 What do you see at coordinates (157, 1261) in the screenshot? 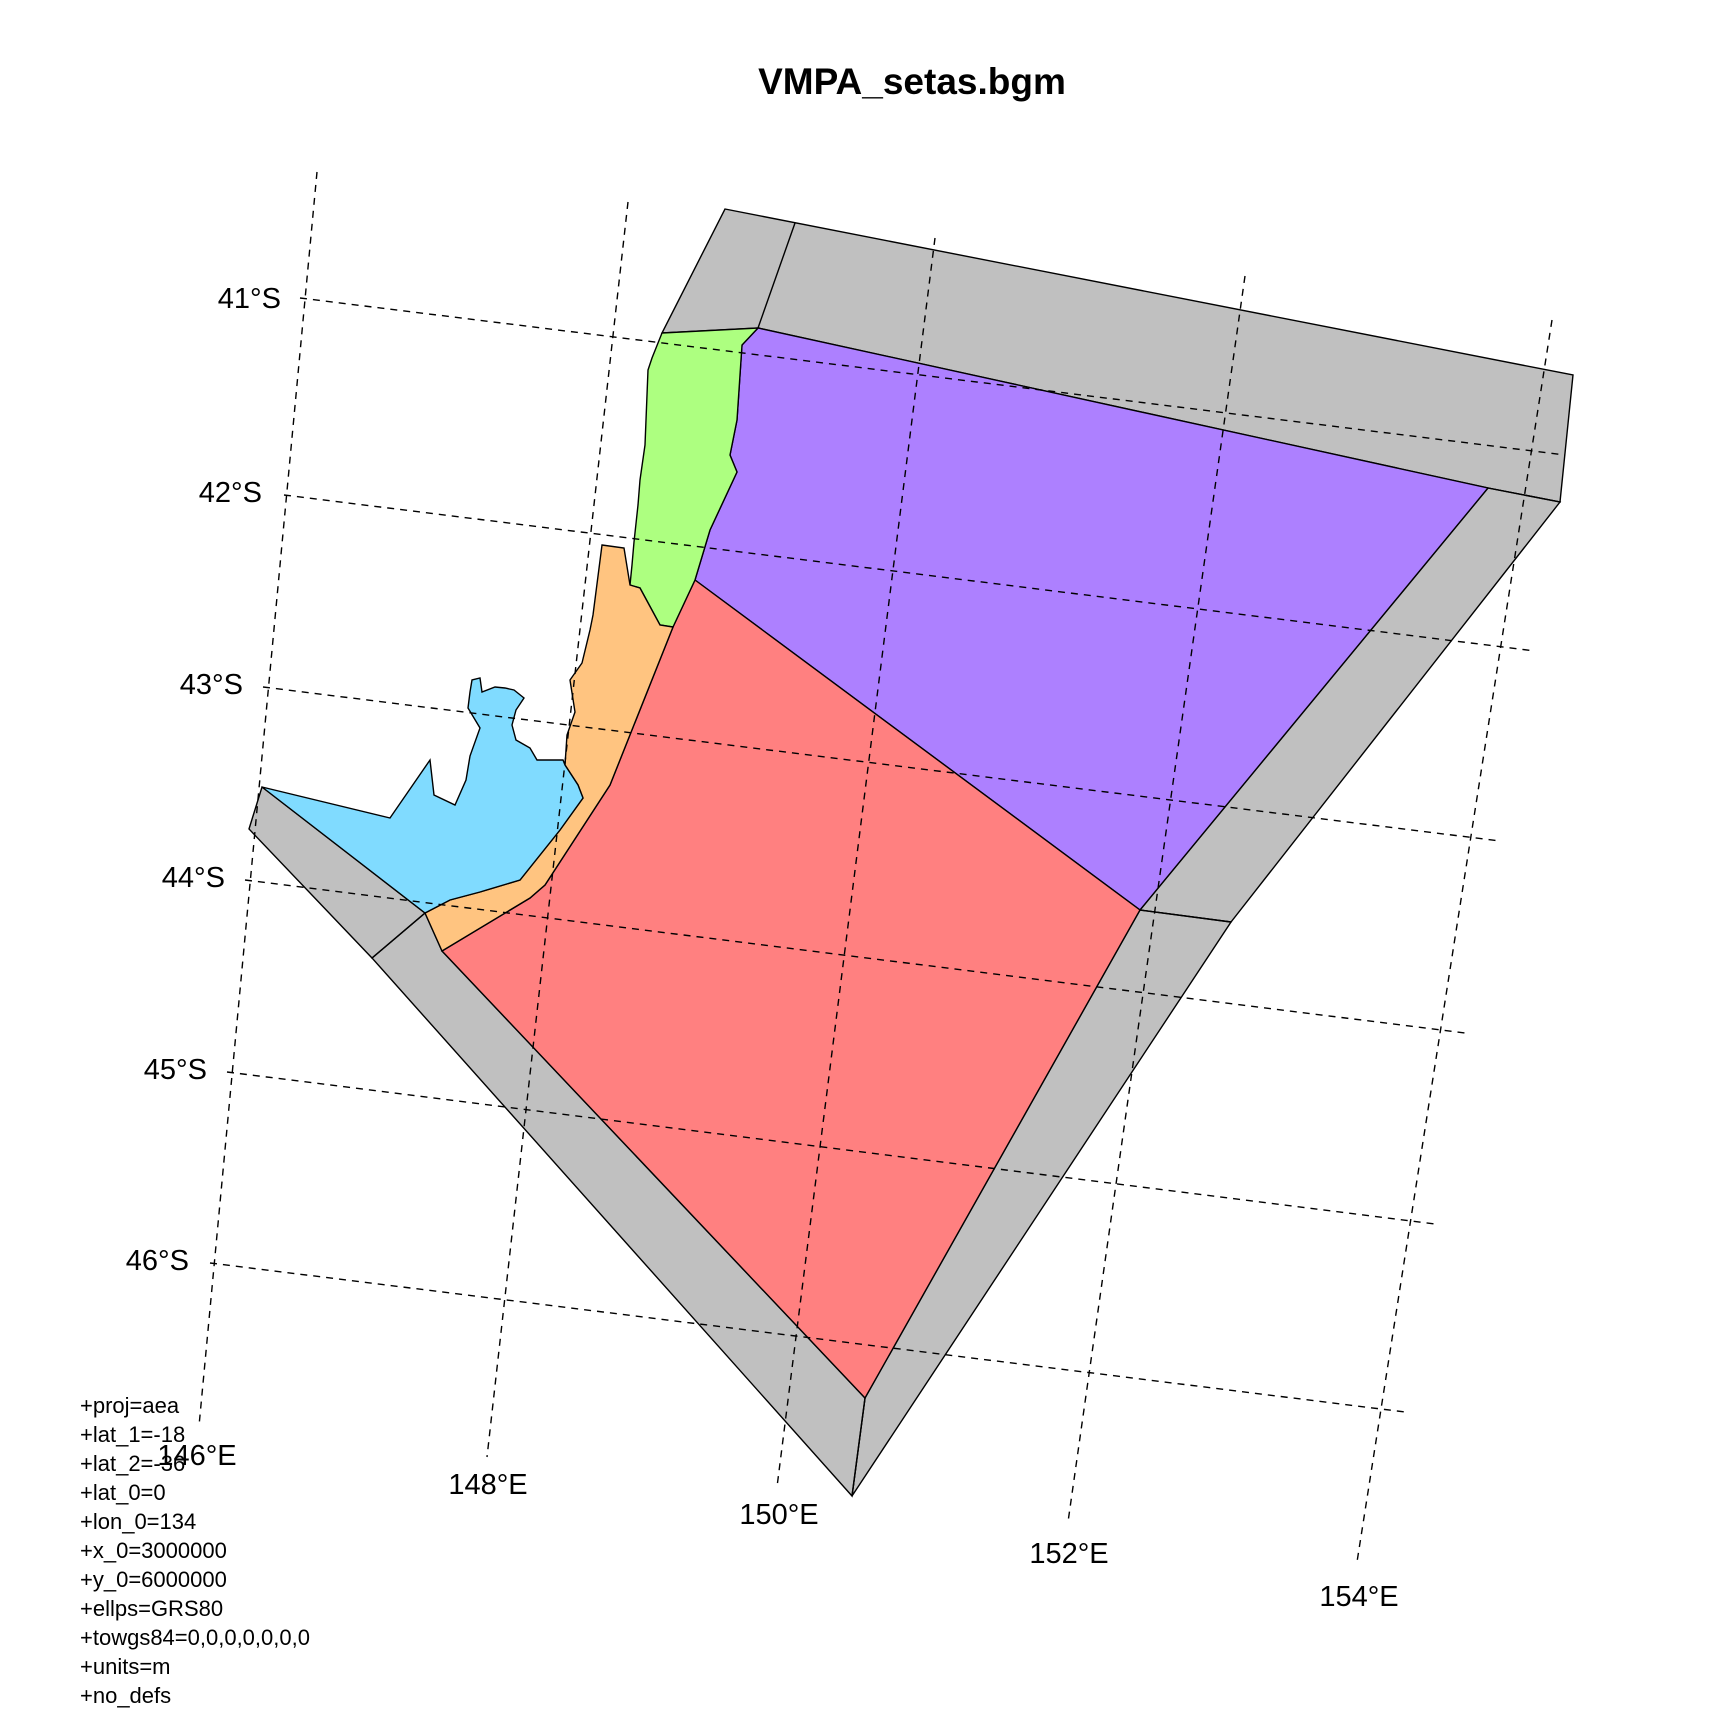
I see `lat-label-46: 46°S` at bounding box center [157, 1261].